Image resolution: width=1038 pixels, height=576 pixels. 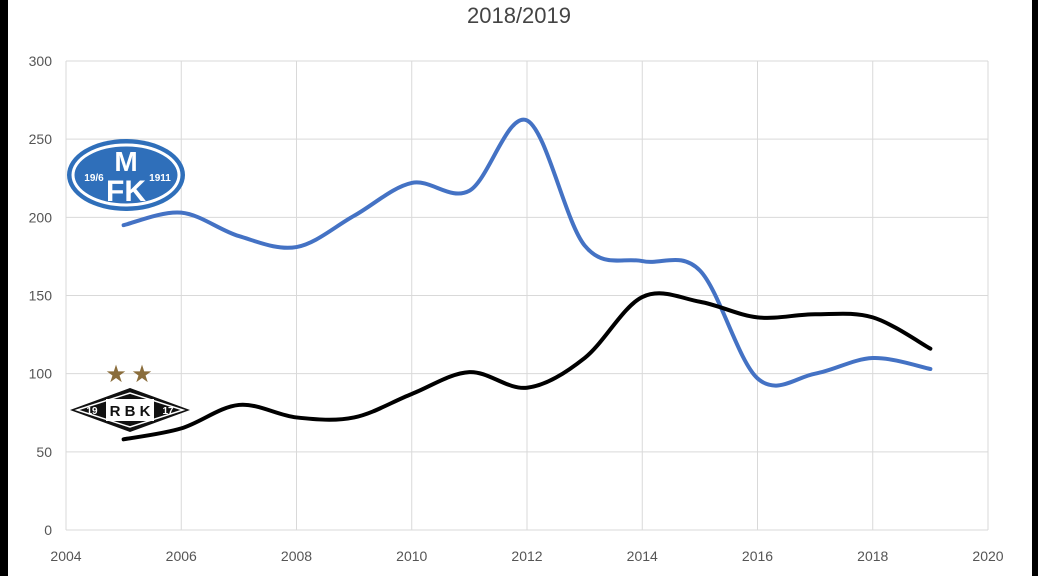 What do you see at coordinates (44, 452) in the screenshot?
I see `y-tick-label: 50` at bounding box center [44, 452].